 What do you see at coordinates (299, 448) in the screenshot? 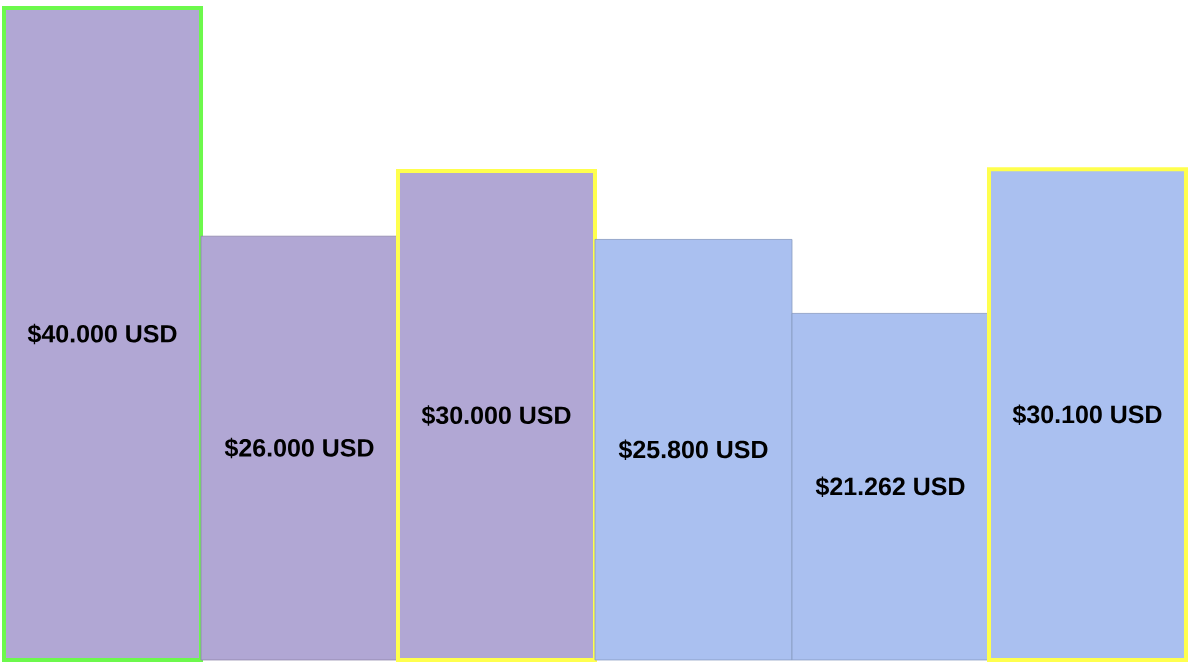
I see `data-label: $26.000 USD` at bounding box center [299, 448].